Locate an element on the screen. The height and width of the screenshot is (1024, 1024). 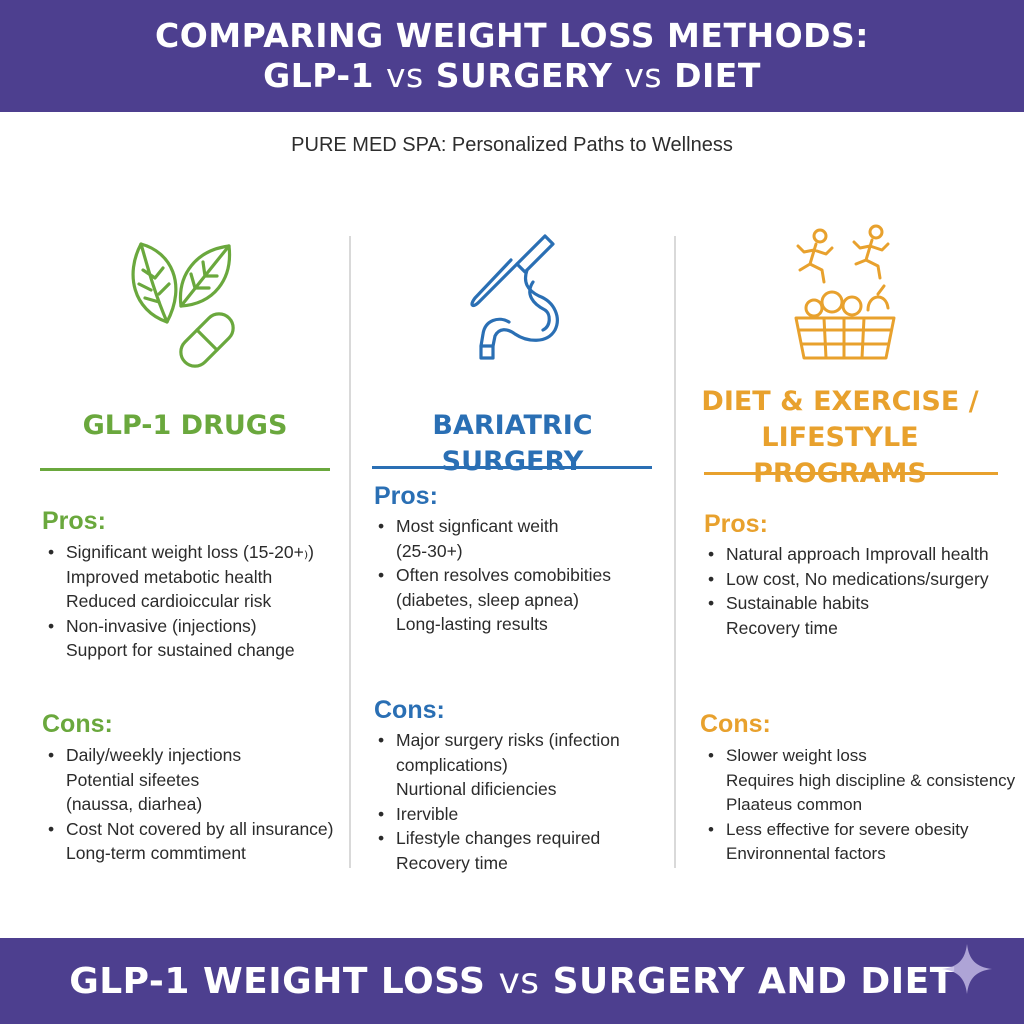
item-text: Low cost, No medications/surgery is located at coordinates (857, 578).